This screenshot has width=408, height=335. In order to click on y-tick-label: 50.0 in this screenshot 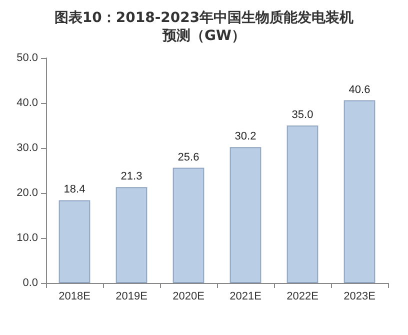, I will do `click(27, 58)`.